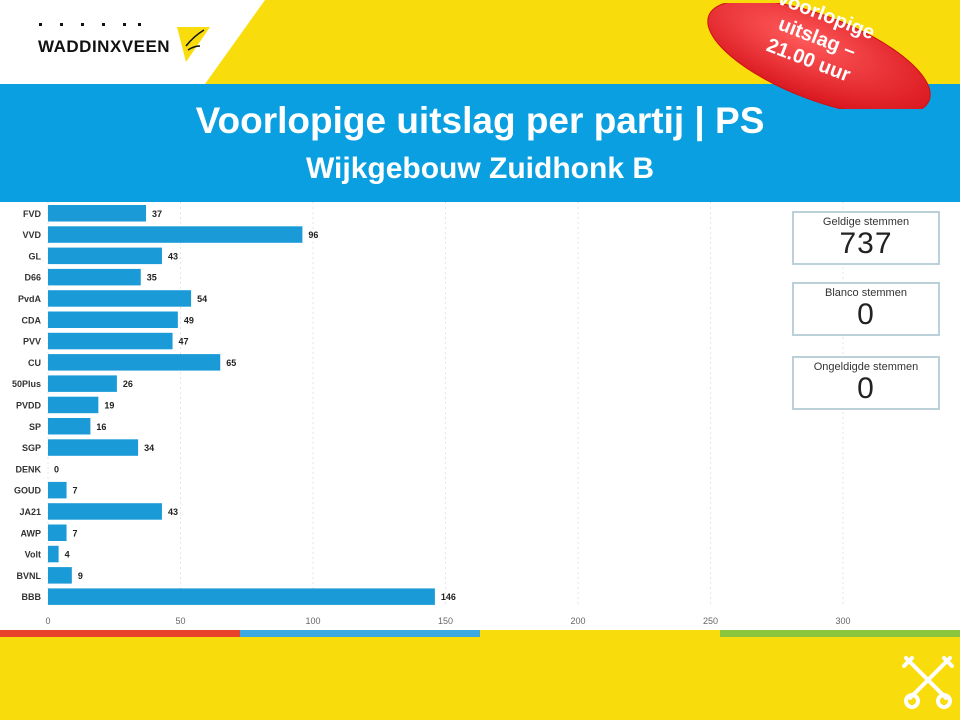 Image resolution: width=960 pixels, height=720 pixels. I want to click on category-label: CDA, so click(32, 320).